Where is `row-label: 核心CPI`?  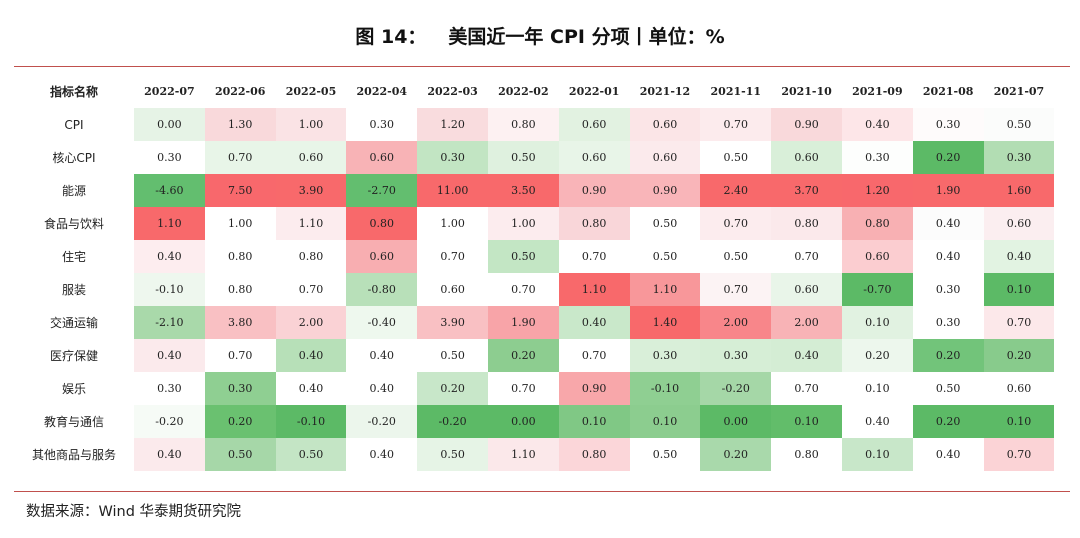
row-label: 核心CPI is located at coordinates (74, 158).